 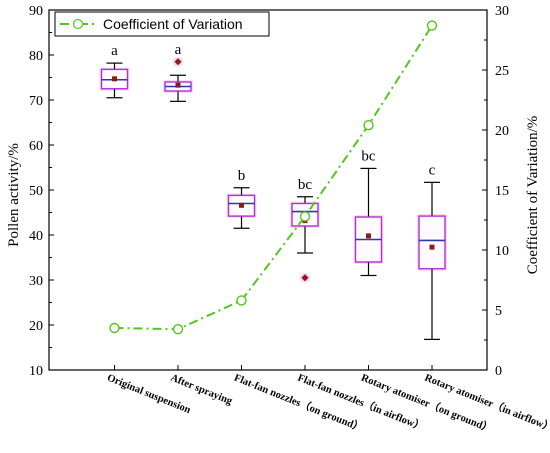 I want to click on legend-circle-marker, so click(x=78, y=24).